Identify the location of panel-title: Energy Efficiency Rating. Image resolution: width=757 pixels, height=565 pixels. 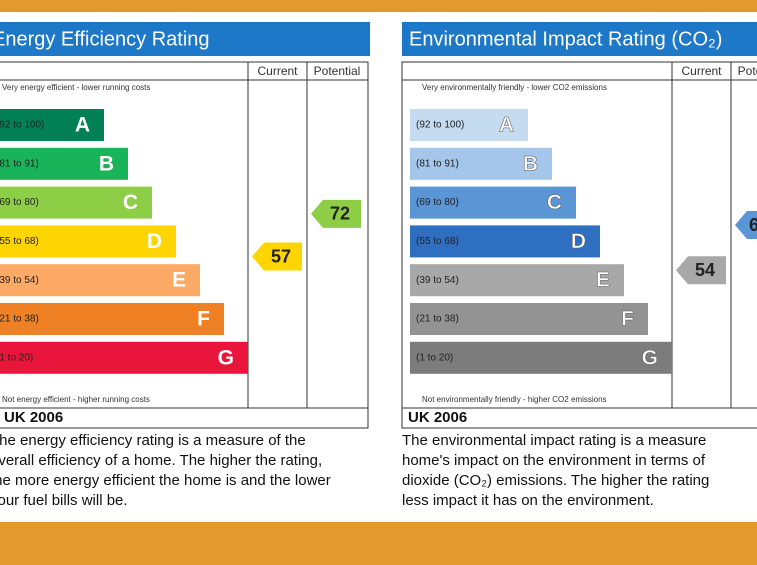
(105, 39).